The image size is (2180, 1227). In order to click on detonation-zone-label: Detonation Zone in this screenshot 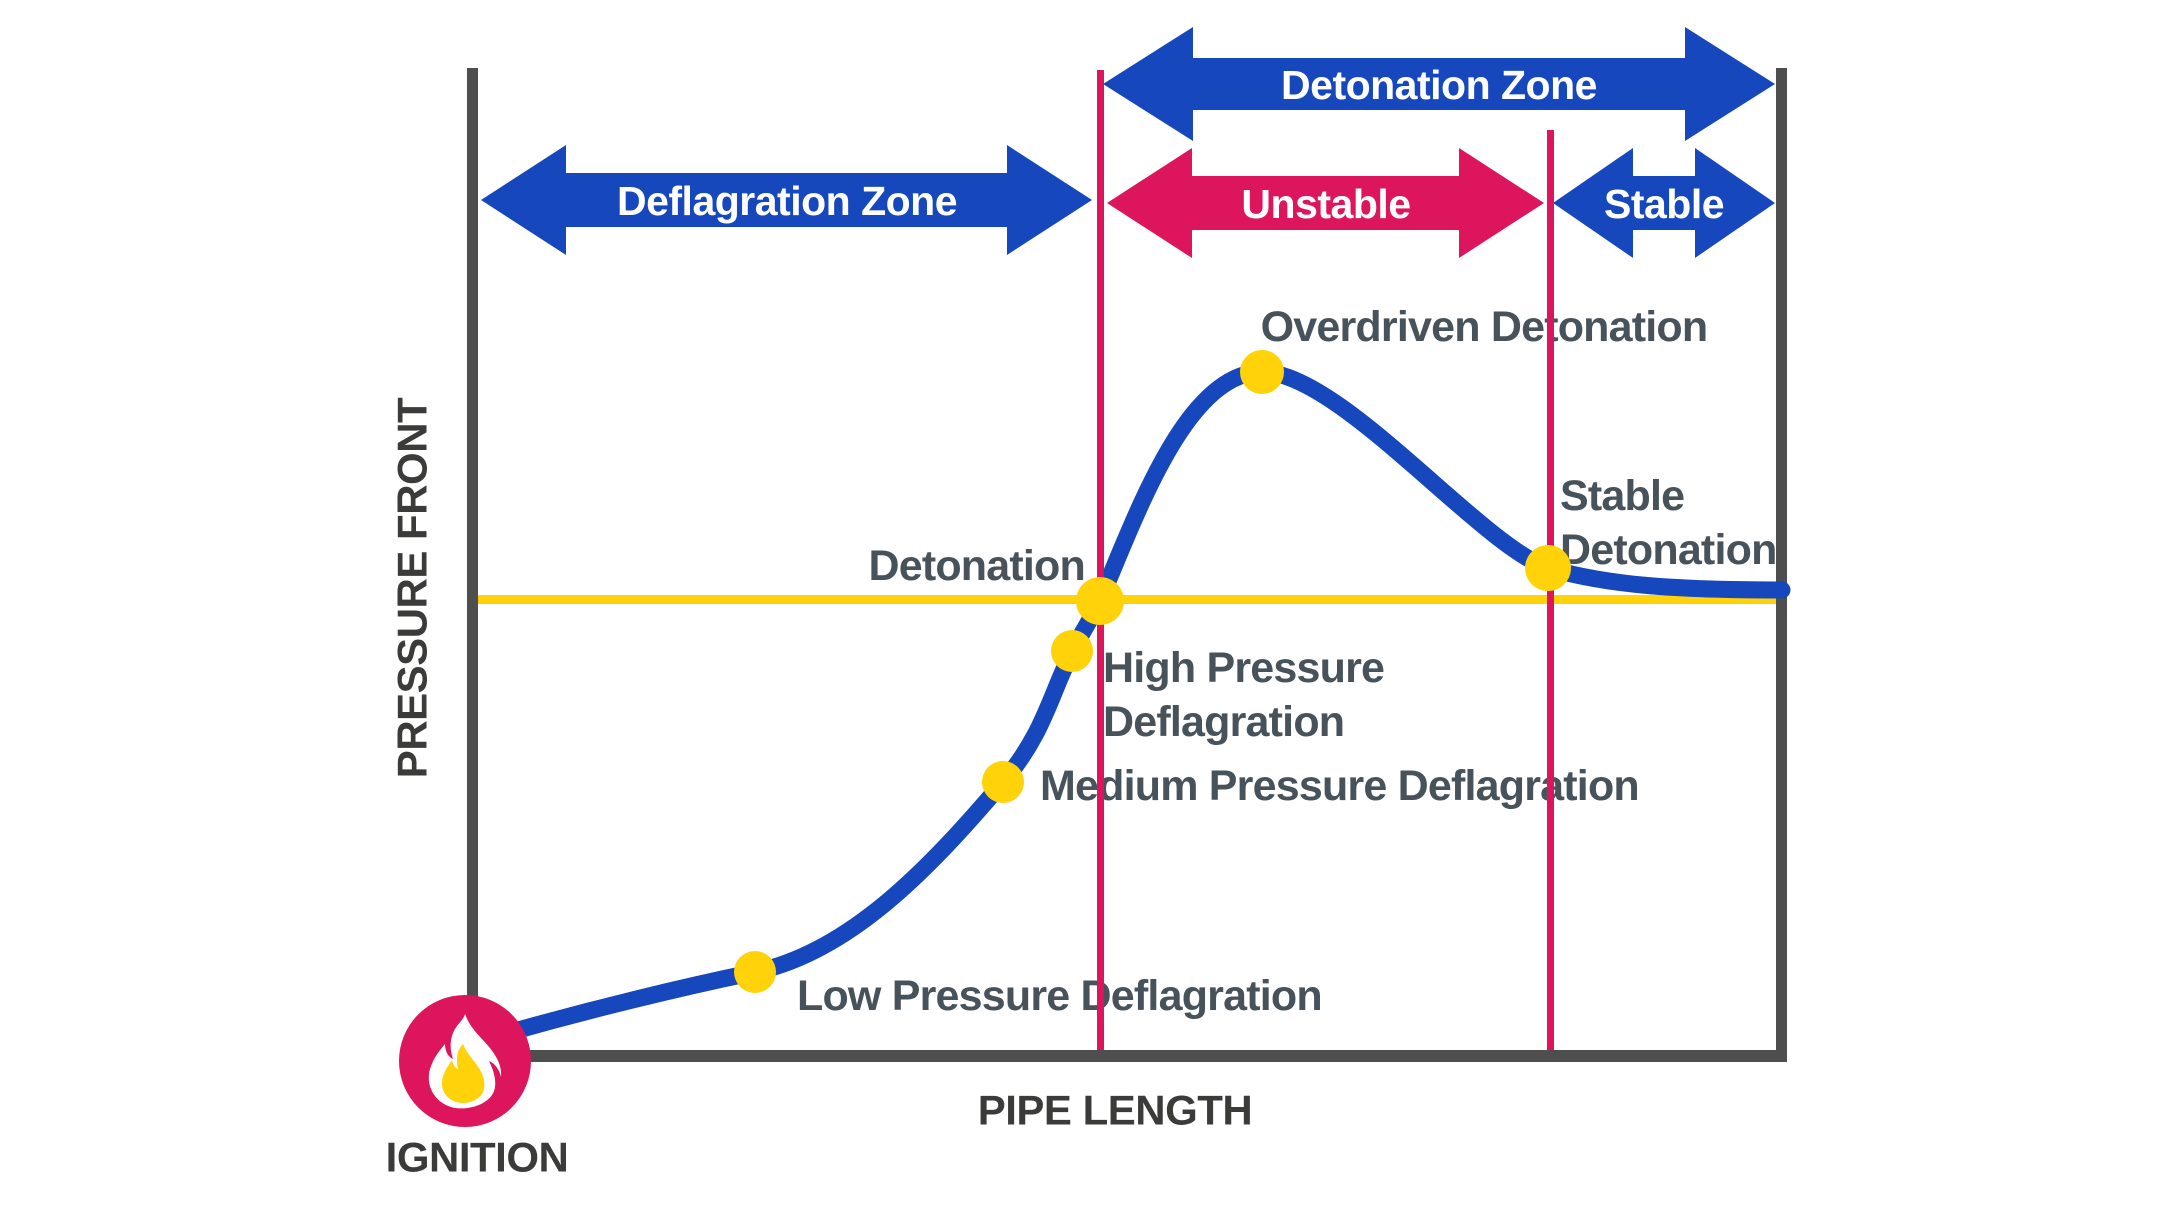, I will do `click(1439, 85)`.